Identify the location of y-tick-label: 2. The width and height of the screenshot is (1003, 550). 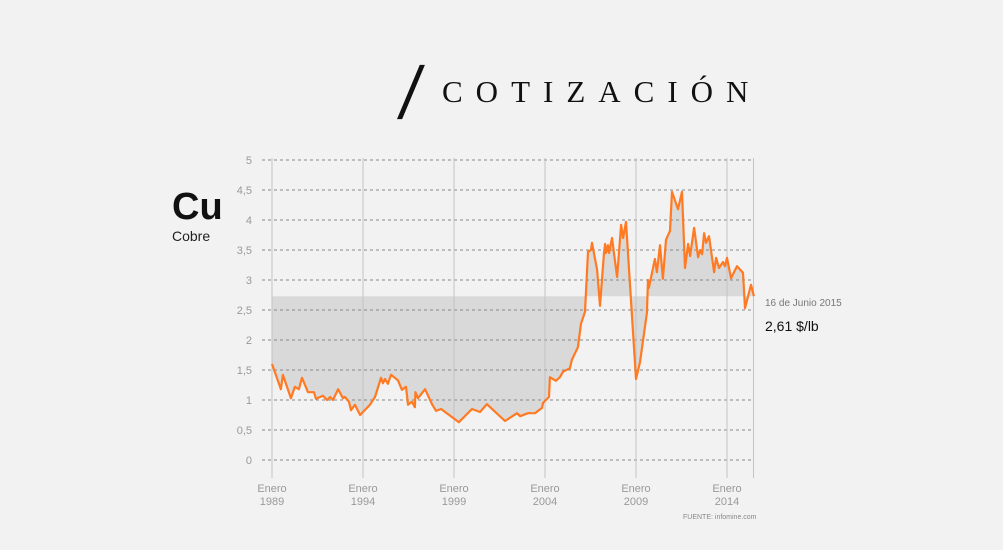
(249, 341).